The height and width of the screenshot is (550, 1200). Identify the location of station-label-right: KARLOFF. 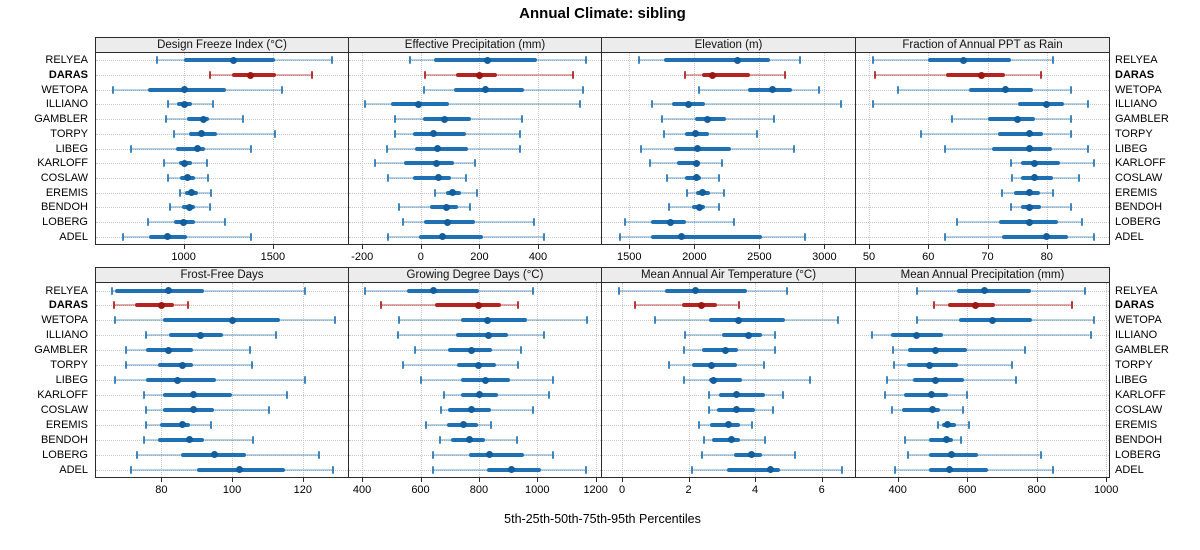
(1140, 163).